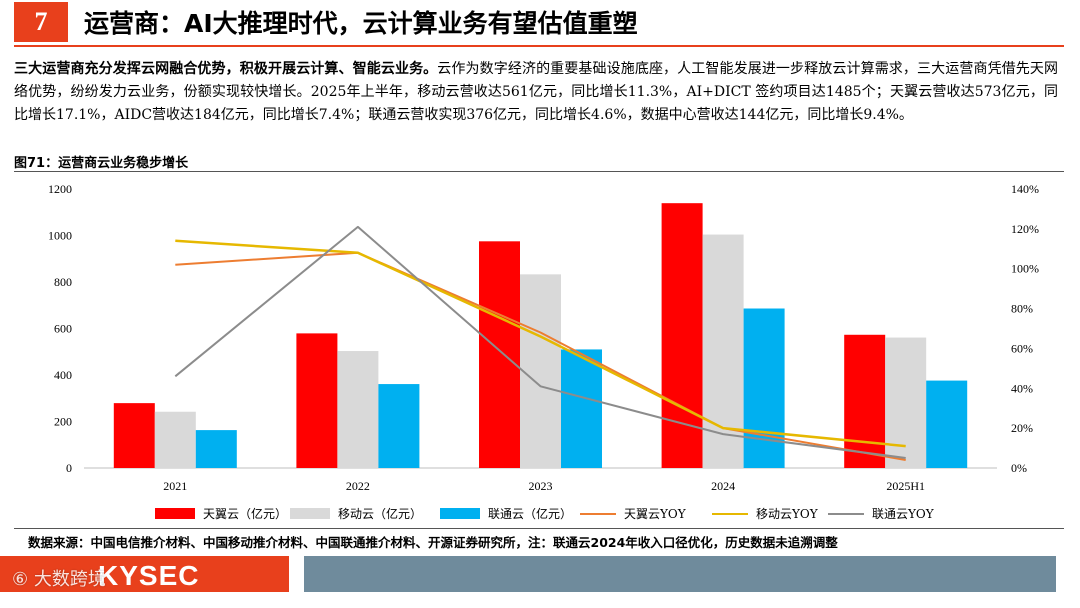  I want to click on y-left-tick-label: 0, so click(69, 468).